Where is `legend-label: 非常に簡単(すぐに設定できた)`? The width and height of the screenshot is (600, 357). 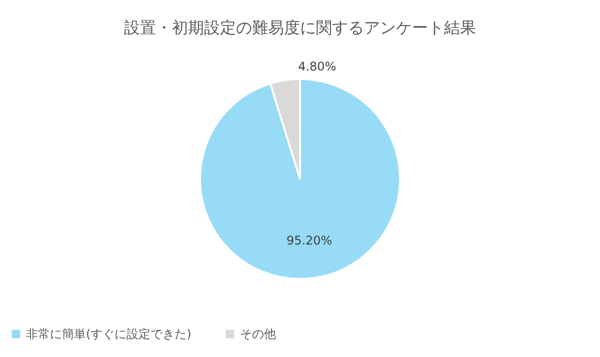
legend-label: 非常に簡単(すぐに設定できた) is located at coordinates (109, 334).